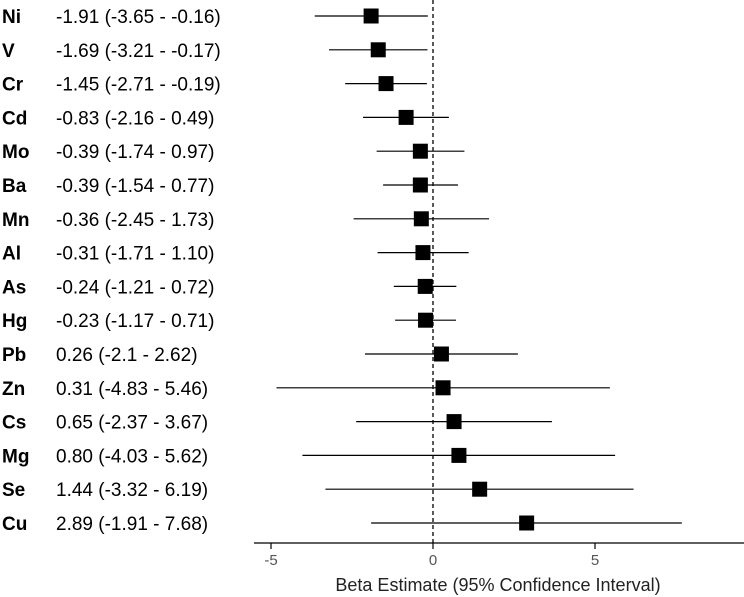 The image size is (744, 597). What do you see at coordinates (11, 254) in the screenshot?
I see `row-element-label: Al` at bounding box center [11, 254].